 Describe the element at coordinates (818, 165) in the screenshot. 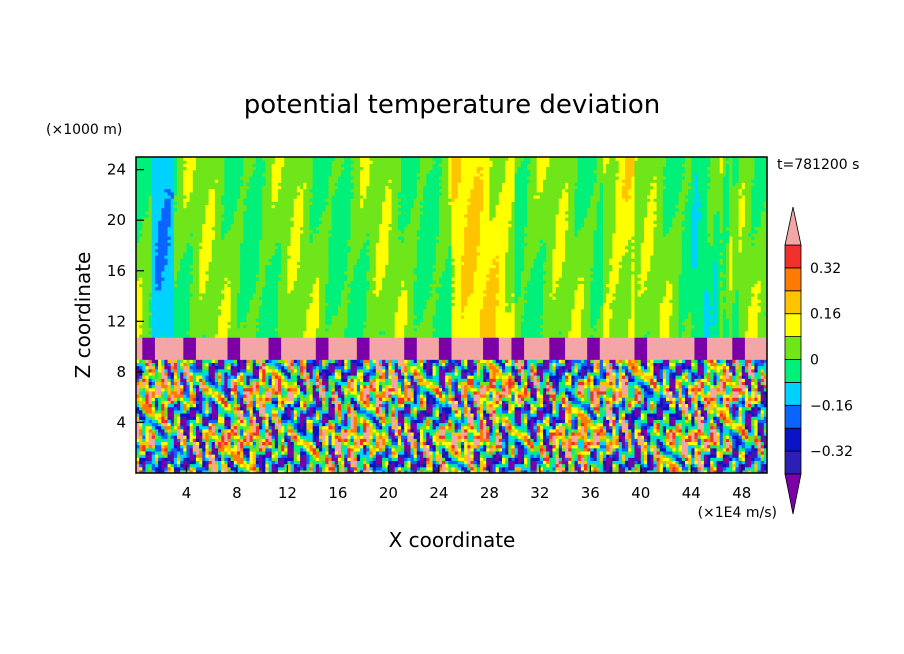

I see `time-label: t=781200 s` at that location.